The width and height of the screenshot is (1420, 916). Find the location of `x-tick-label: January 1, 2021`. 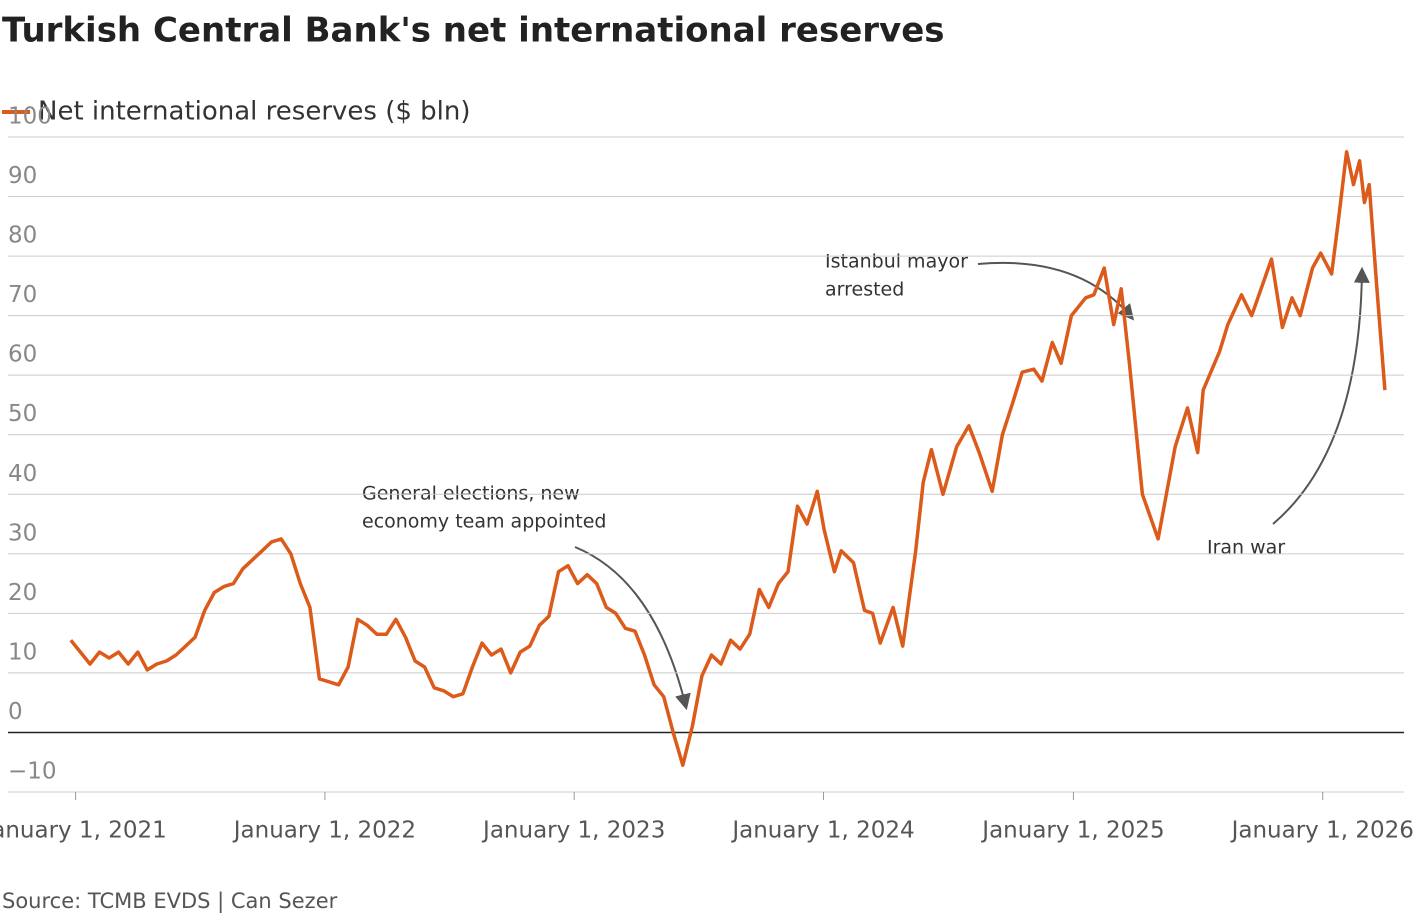

x-tick-label: January 1, 2021 is located at coordinates (83, 831).